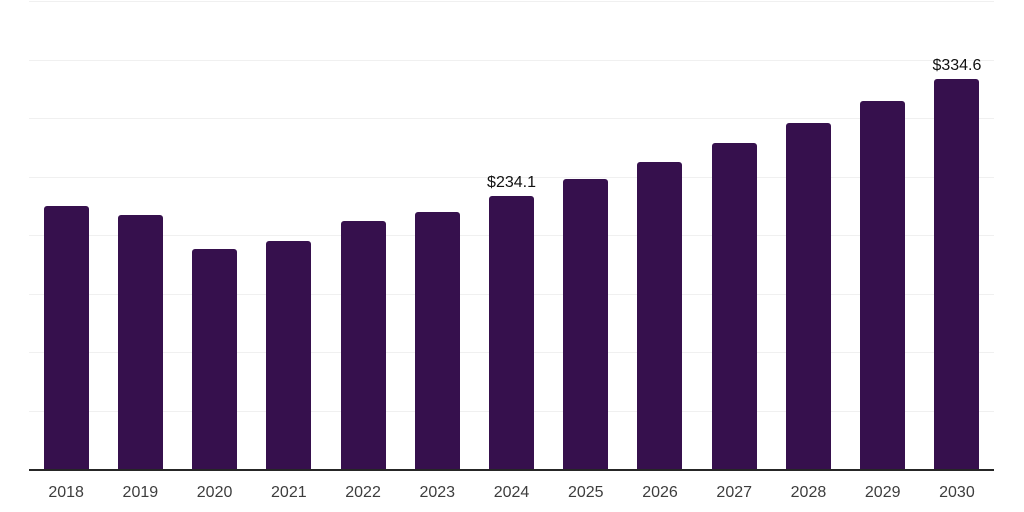  I want to click on bar-2018, so click(66, 337).